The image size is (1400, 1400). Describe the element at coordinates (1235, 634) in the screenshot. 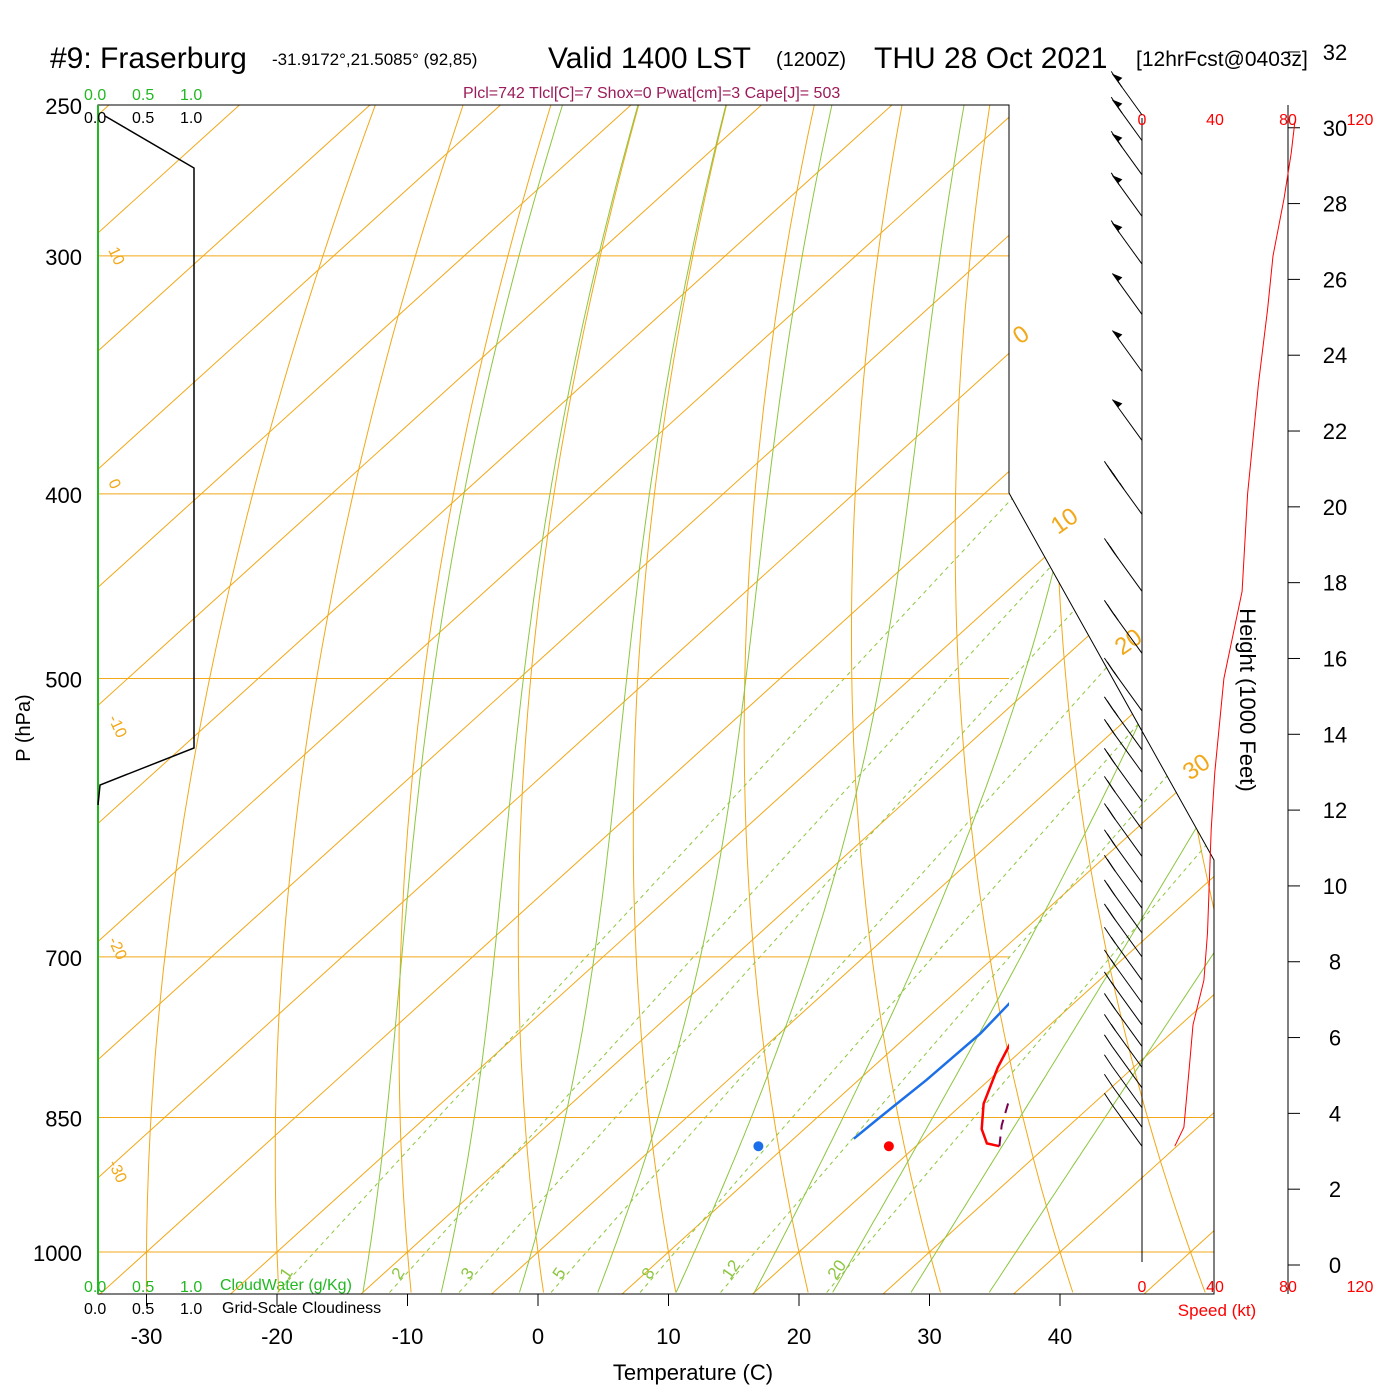

I see `wind-speed-profile` at that location.